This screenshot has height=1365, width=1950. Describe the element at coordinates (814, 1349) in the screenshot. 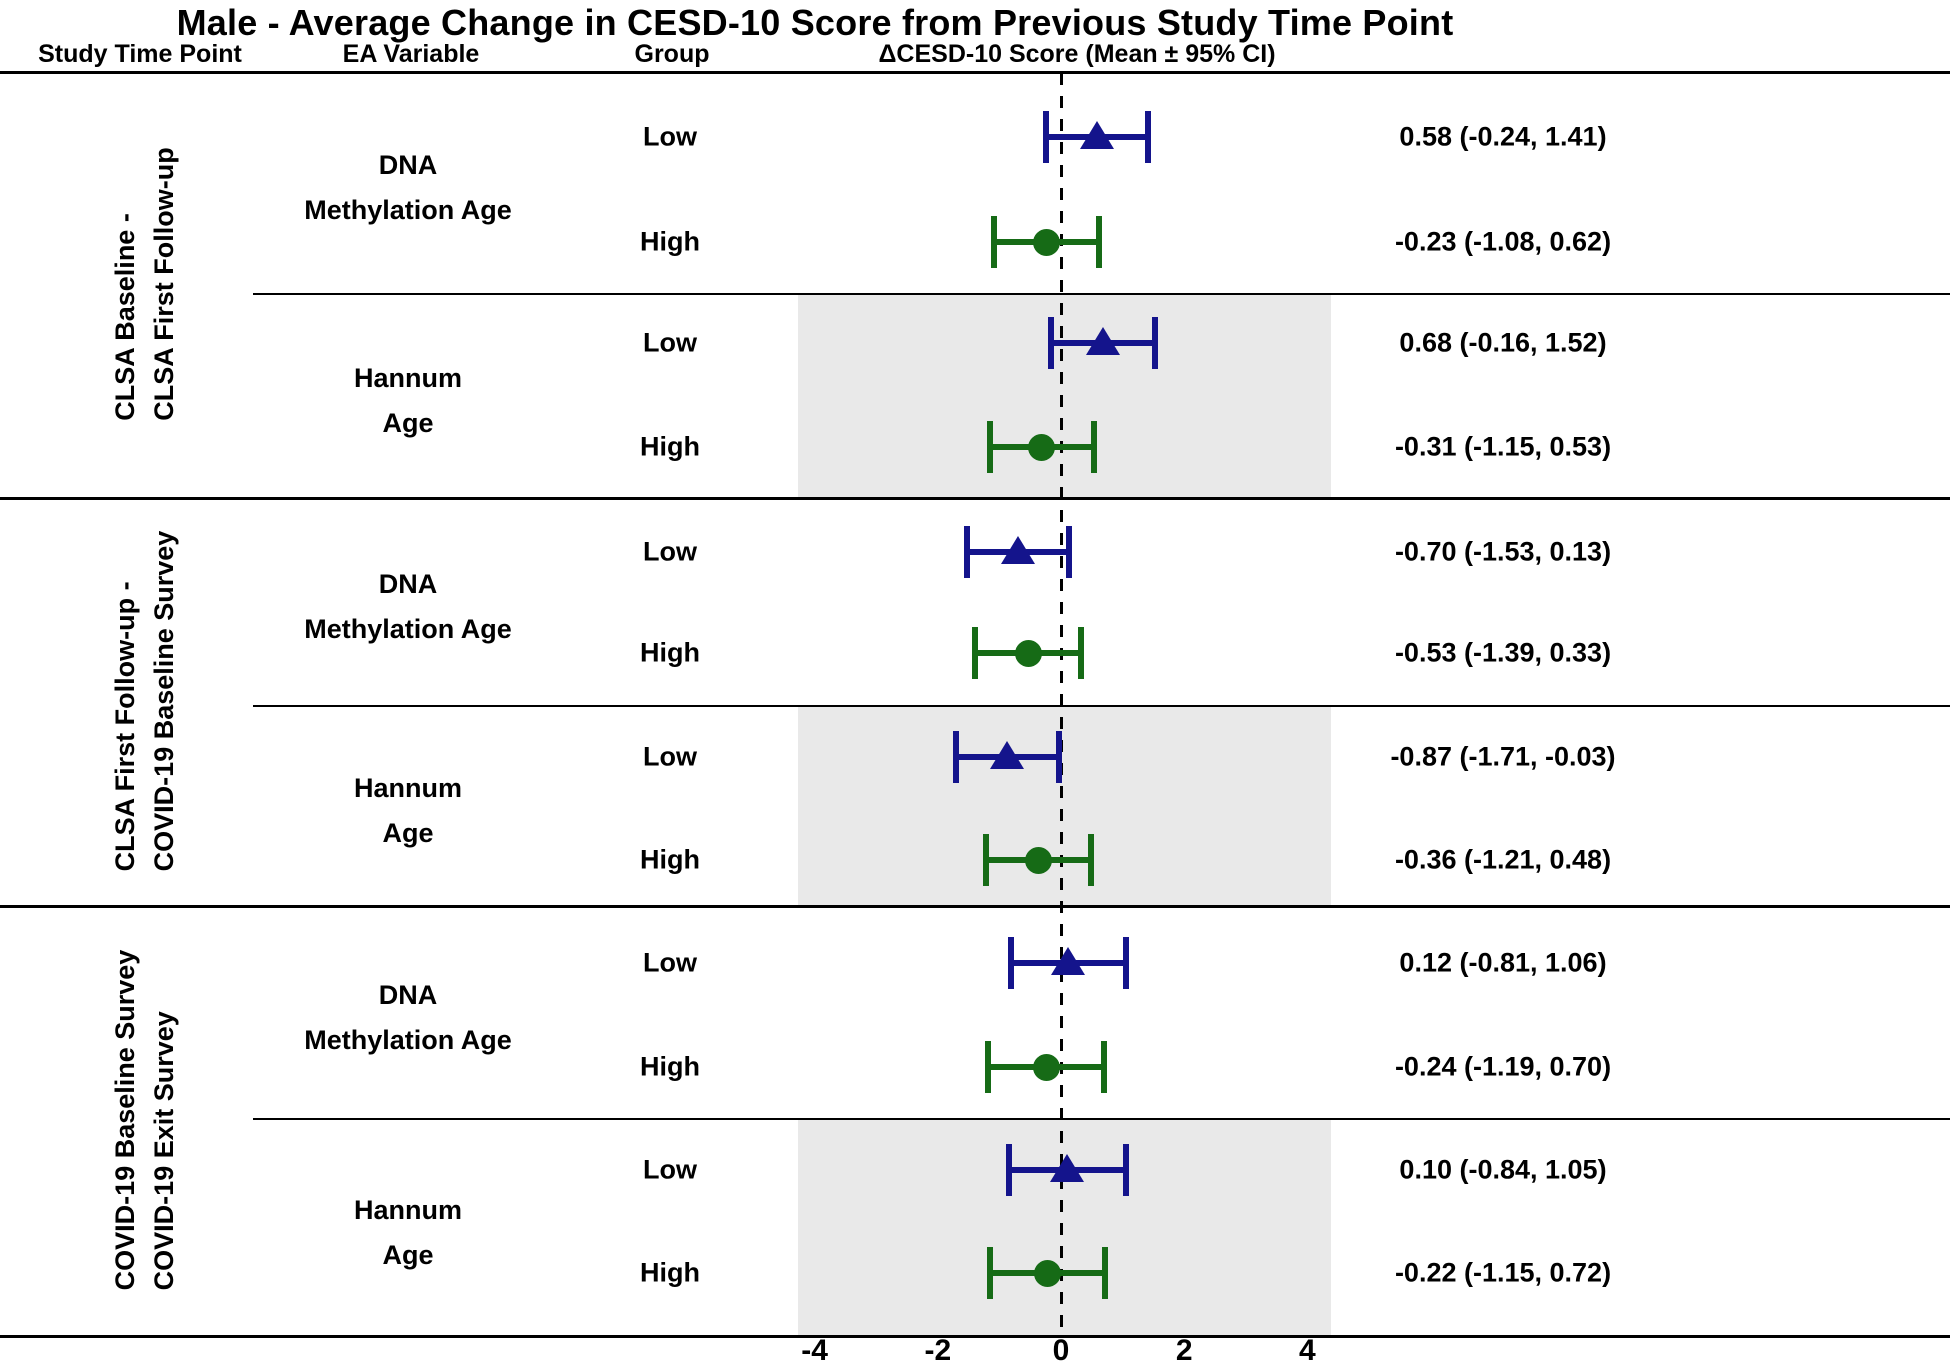

I see `x-tick-label: -4` at that location.